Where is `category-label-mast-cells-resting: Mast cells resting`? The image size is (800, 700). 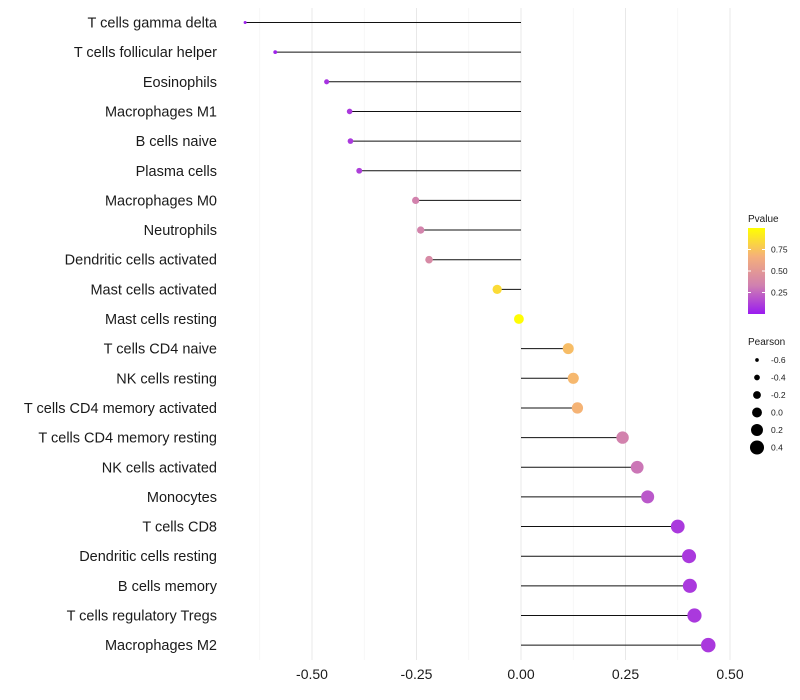 category-label-mast-cells-resting: Mast cells resting is located at coordinates (161, 320).